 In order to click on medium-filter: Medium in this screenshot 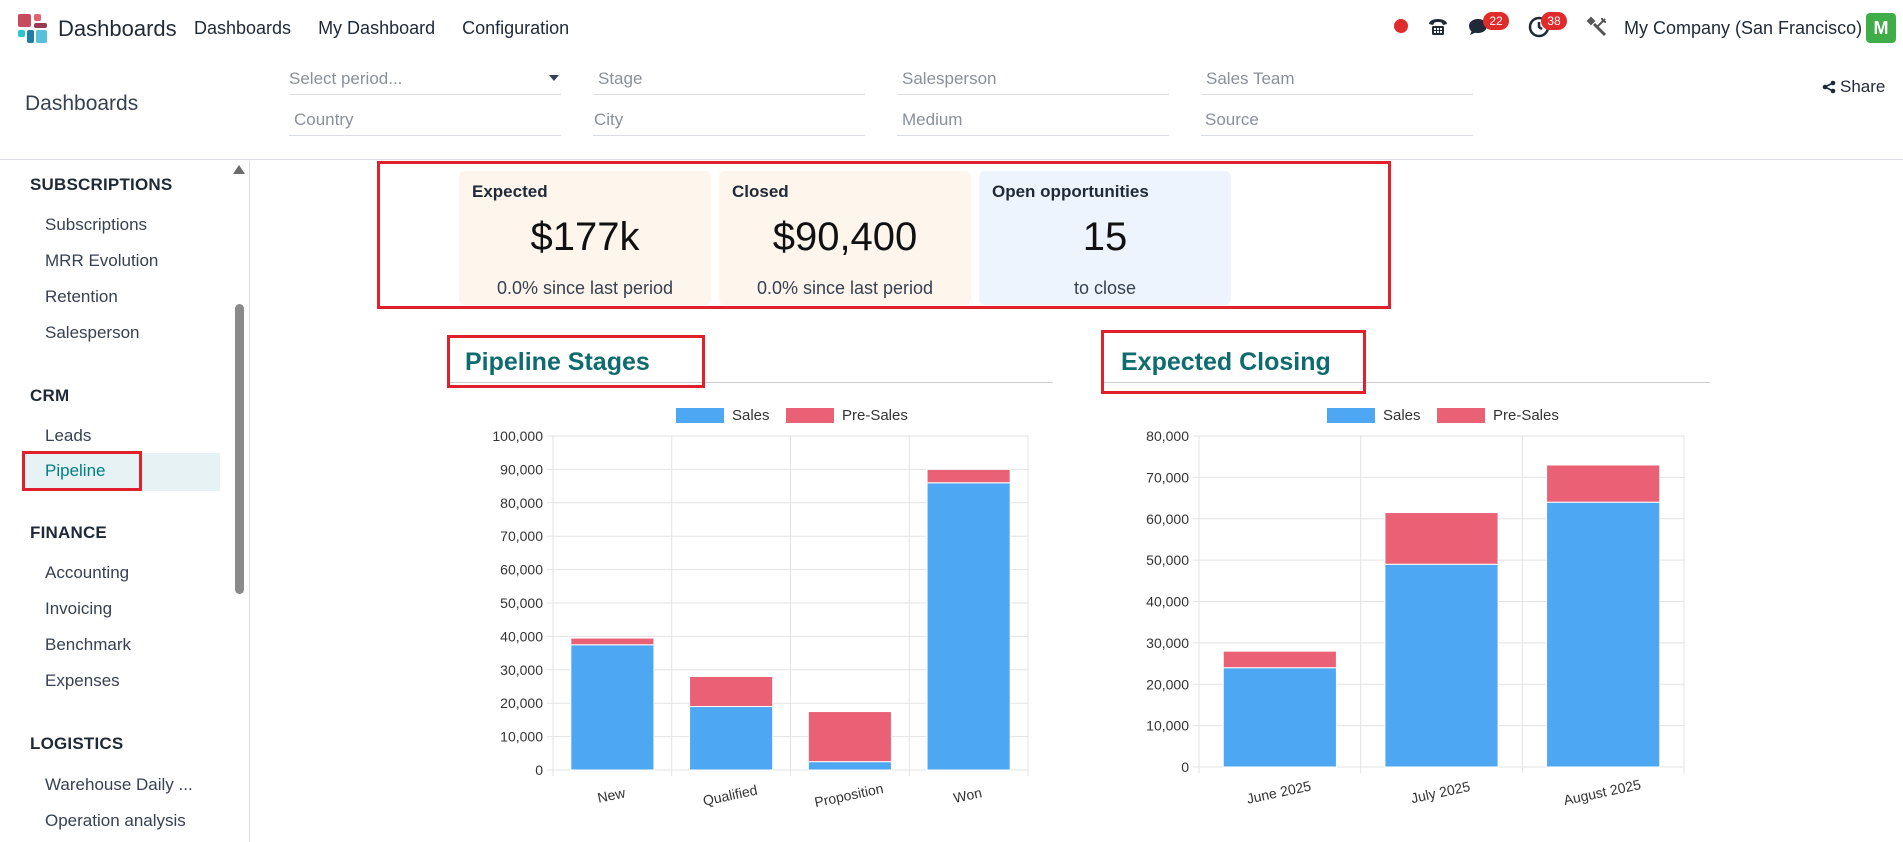, I will do `click(1033, 121)`.